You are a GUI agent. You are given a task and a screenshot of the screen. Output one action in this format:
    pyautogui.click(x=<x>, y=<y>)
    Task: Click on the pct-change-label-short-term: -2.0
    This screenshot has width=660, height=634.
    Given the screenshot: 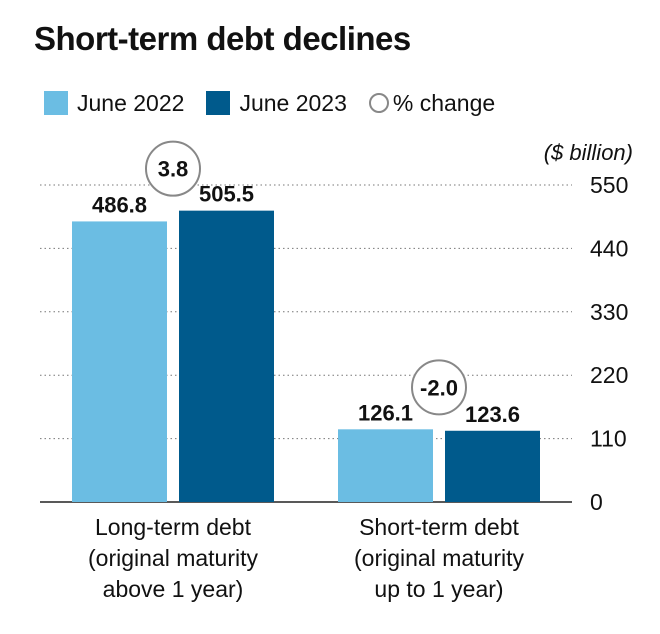 What is the action you would take?
    pyautogui.click(x=439, y=387)
    